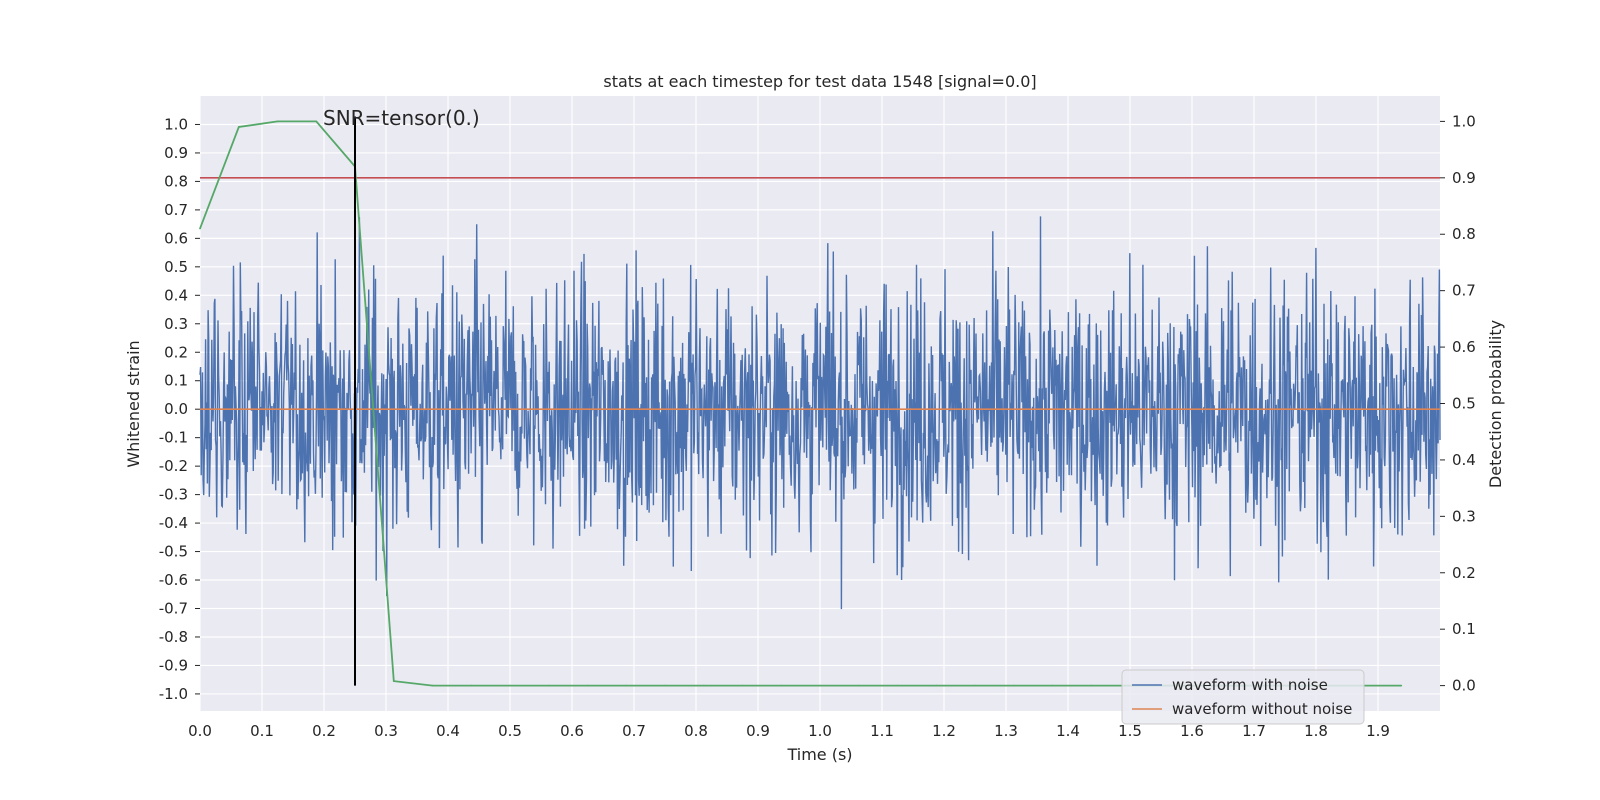 The image size is (1600, 800). I want to click on y-tick-label: 0.1, so click(176, 381).